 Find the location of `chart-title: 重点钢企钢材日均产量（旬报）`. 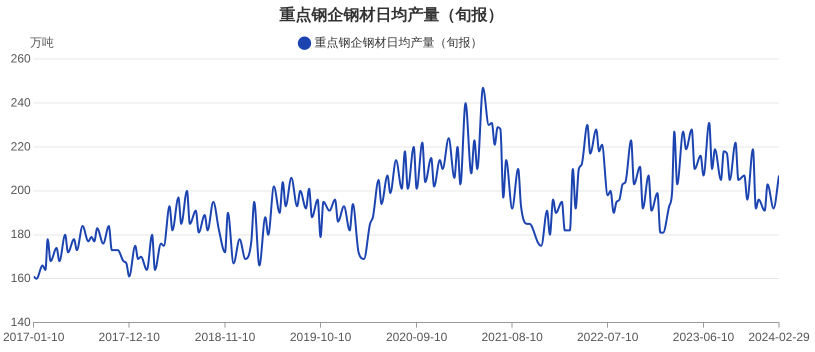

chart-title: 重点钢企钢材日均产量（旬报） is located at coordinates (391, 15).